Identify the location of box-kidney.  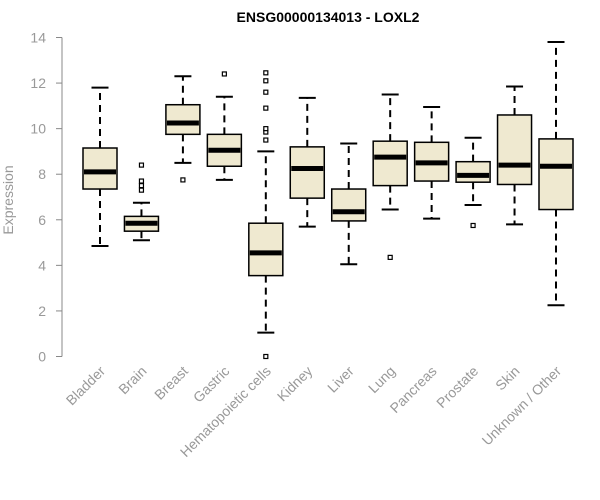
(307, 162).